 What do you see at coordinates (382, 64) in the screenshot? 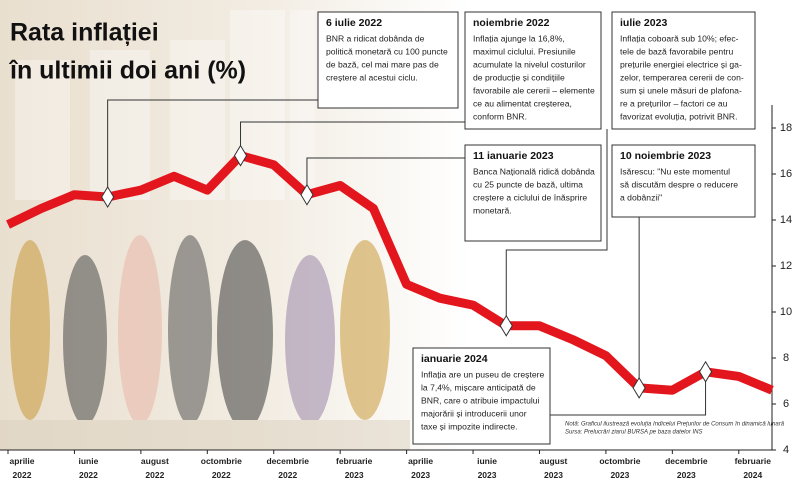
I see `annotation-text: de bază, cel mai mare pas de` at bounding box center [382, 64].